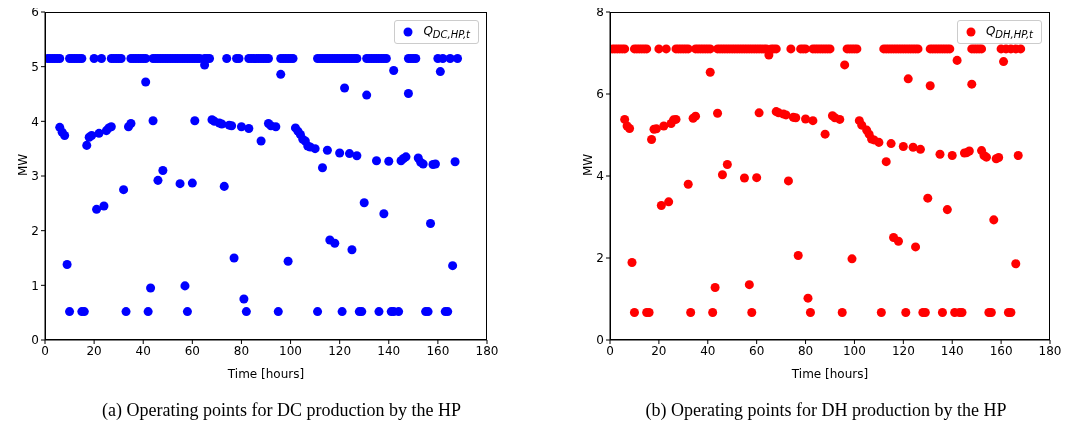 This screenshot has width=1070, height=427. What do you see at coordinates (35, 176) in the screenshot?
I see `y-tick-label: 3` at bounding box center [35, 176].